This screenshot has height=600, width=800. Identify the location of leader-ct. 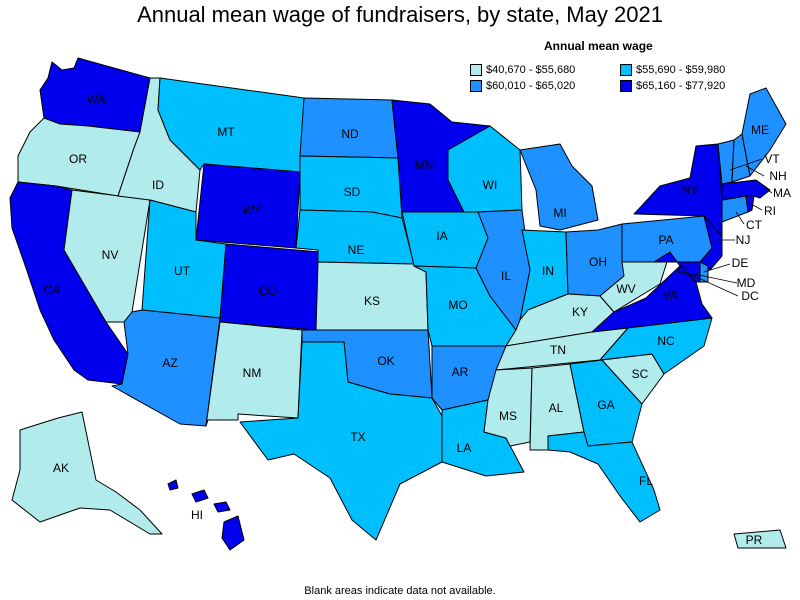
(740, 218).